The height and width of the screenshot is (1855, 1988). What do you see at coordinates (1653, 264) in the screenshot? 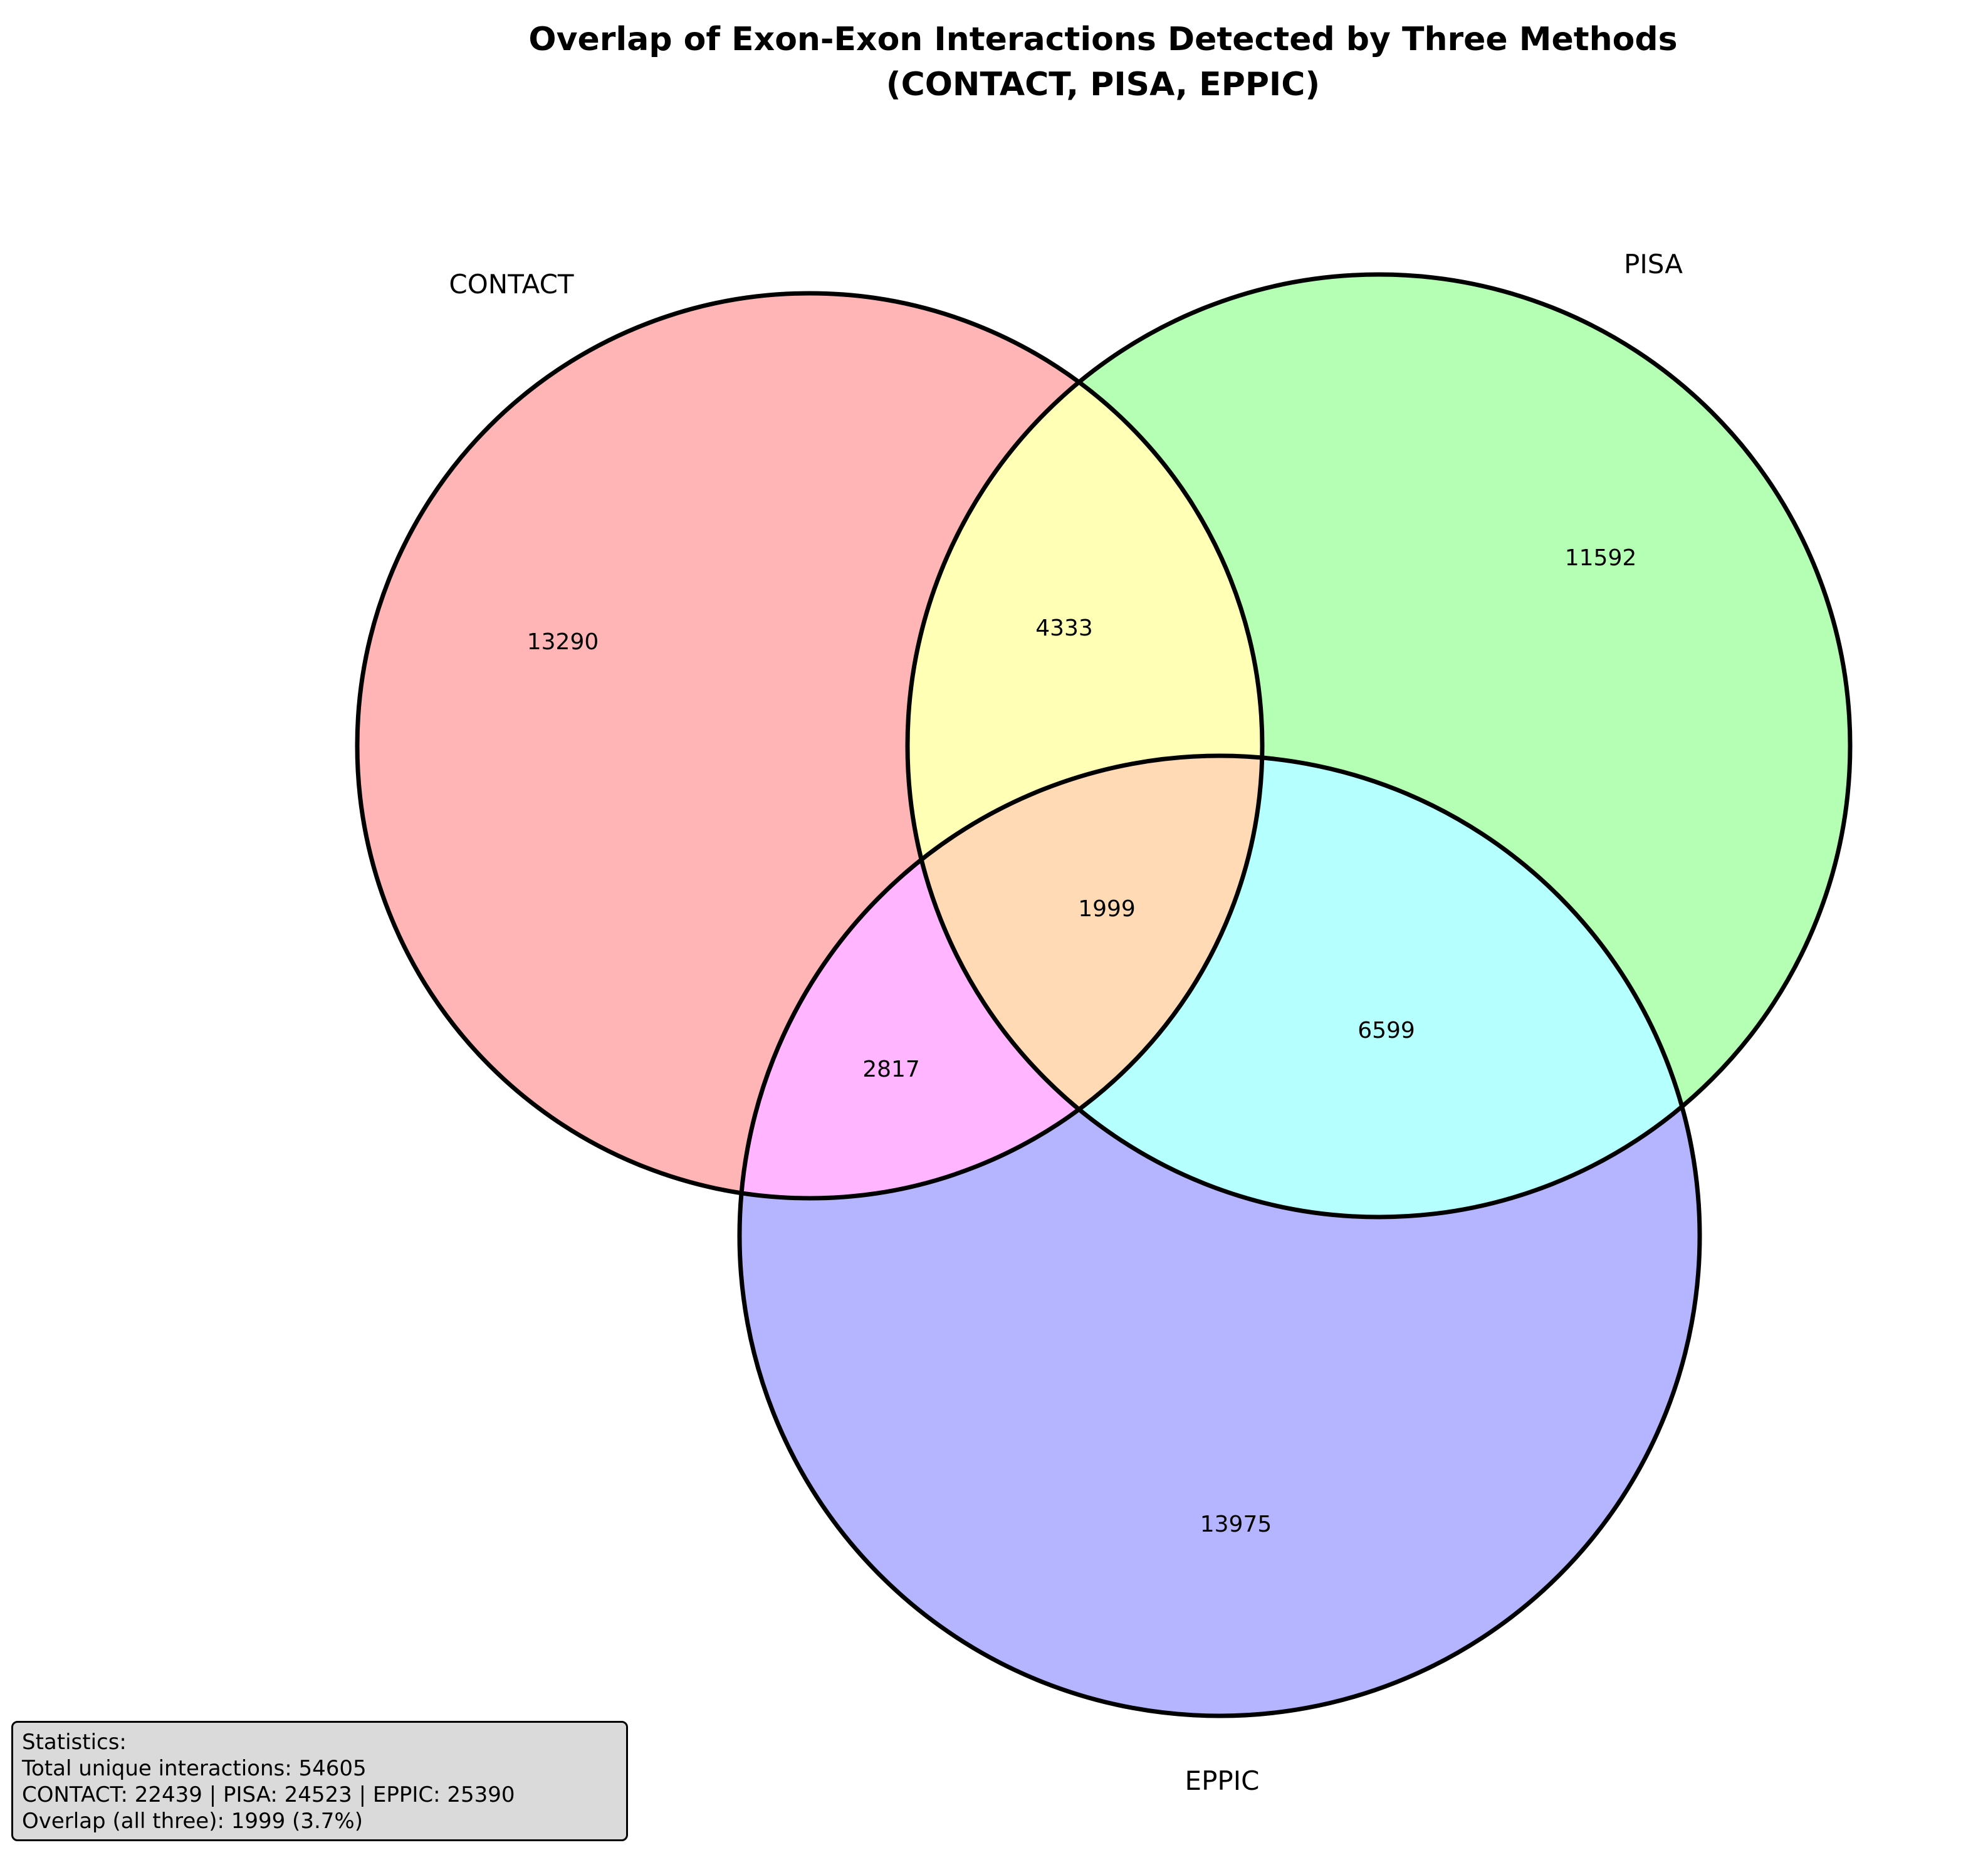
I see `set-label-pisa: PISA` at bounding box center [1653, 264].